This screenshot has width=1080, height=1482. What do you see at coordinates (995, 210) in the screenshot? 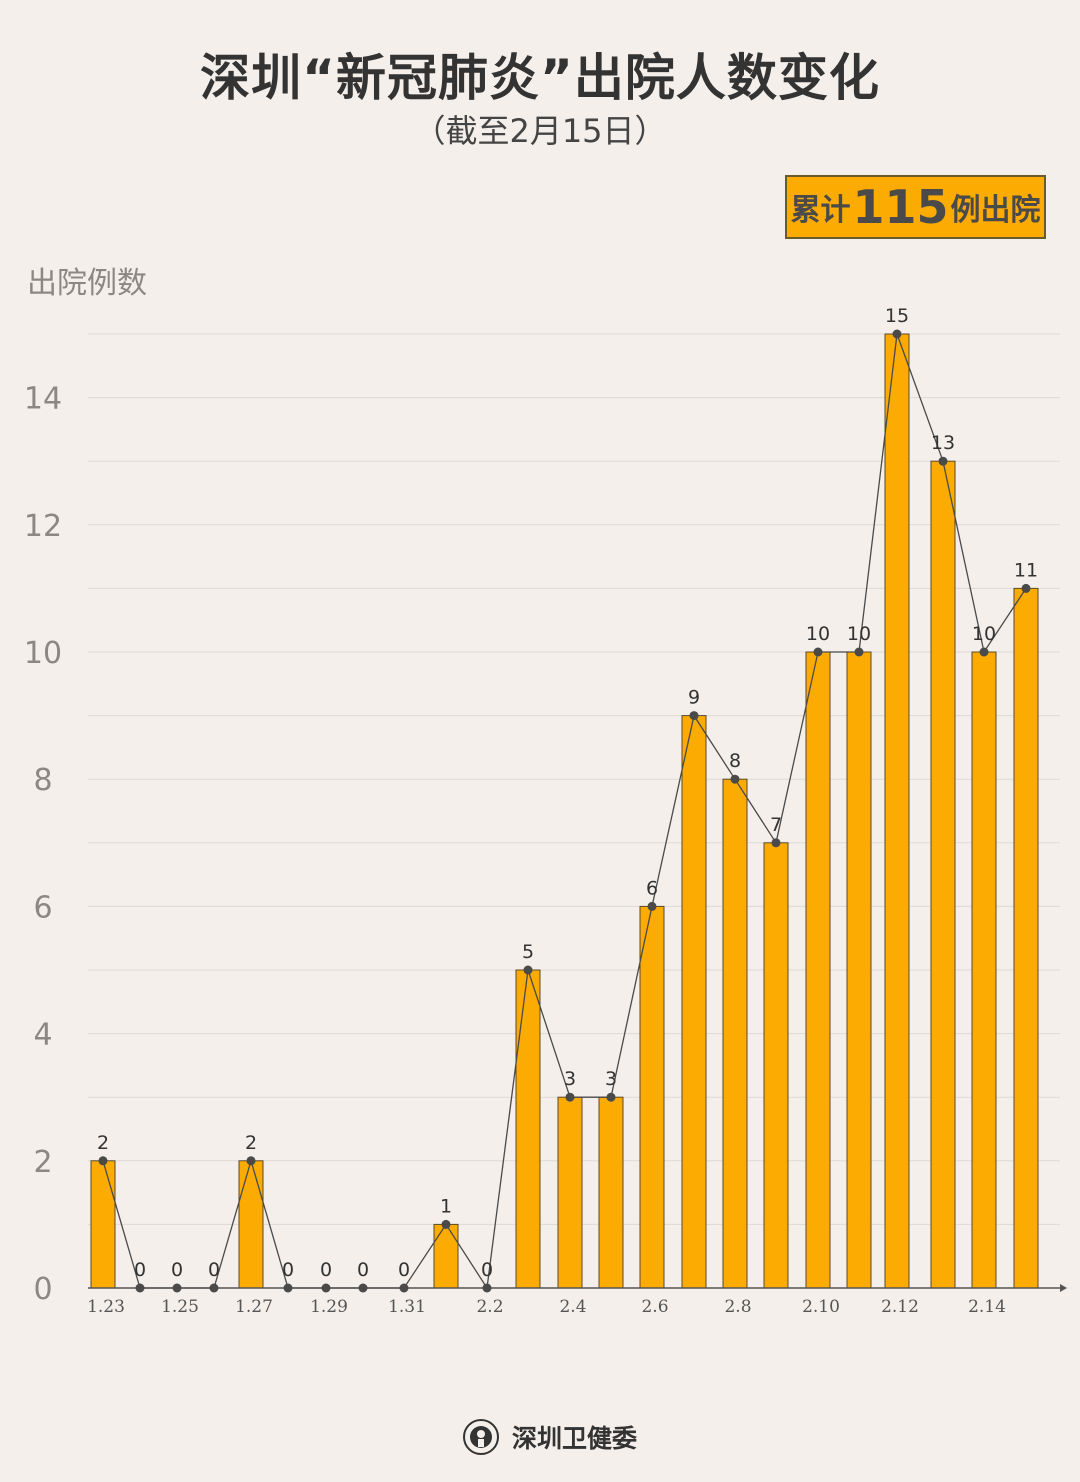
I see `badge-suffix: 例出院` at bounding box center [995, 210].